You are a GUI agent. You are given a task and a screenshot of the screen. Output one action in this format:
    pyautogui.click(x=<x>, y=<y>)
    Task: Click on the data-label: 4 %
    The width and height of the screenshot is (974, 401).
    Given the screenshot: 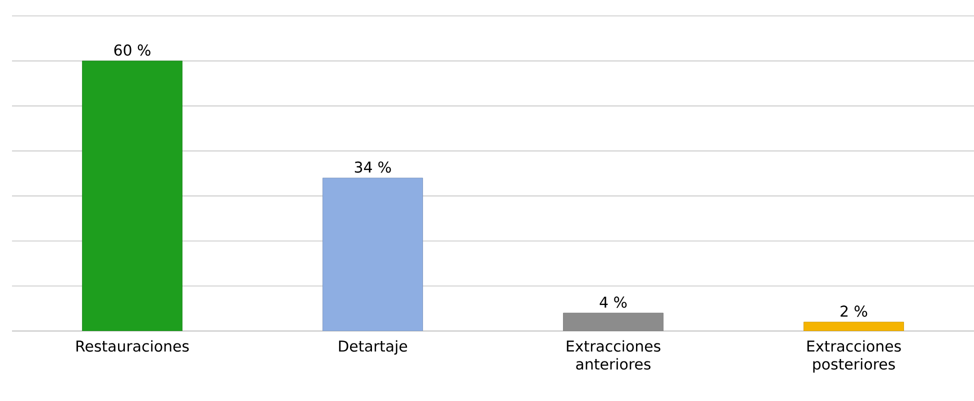 What is the action you would take?
    pyautogui.click(x=613, y=302)
    